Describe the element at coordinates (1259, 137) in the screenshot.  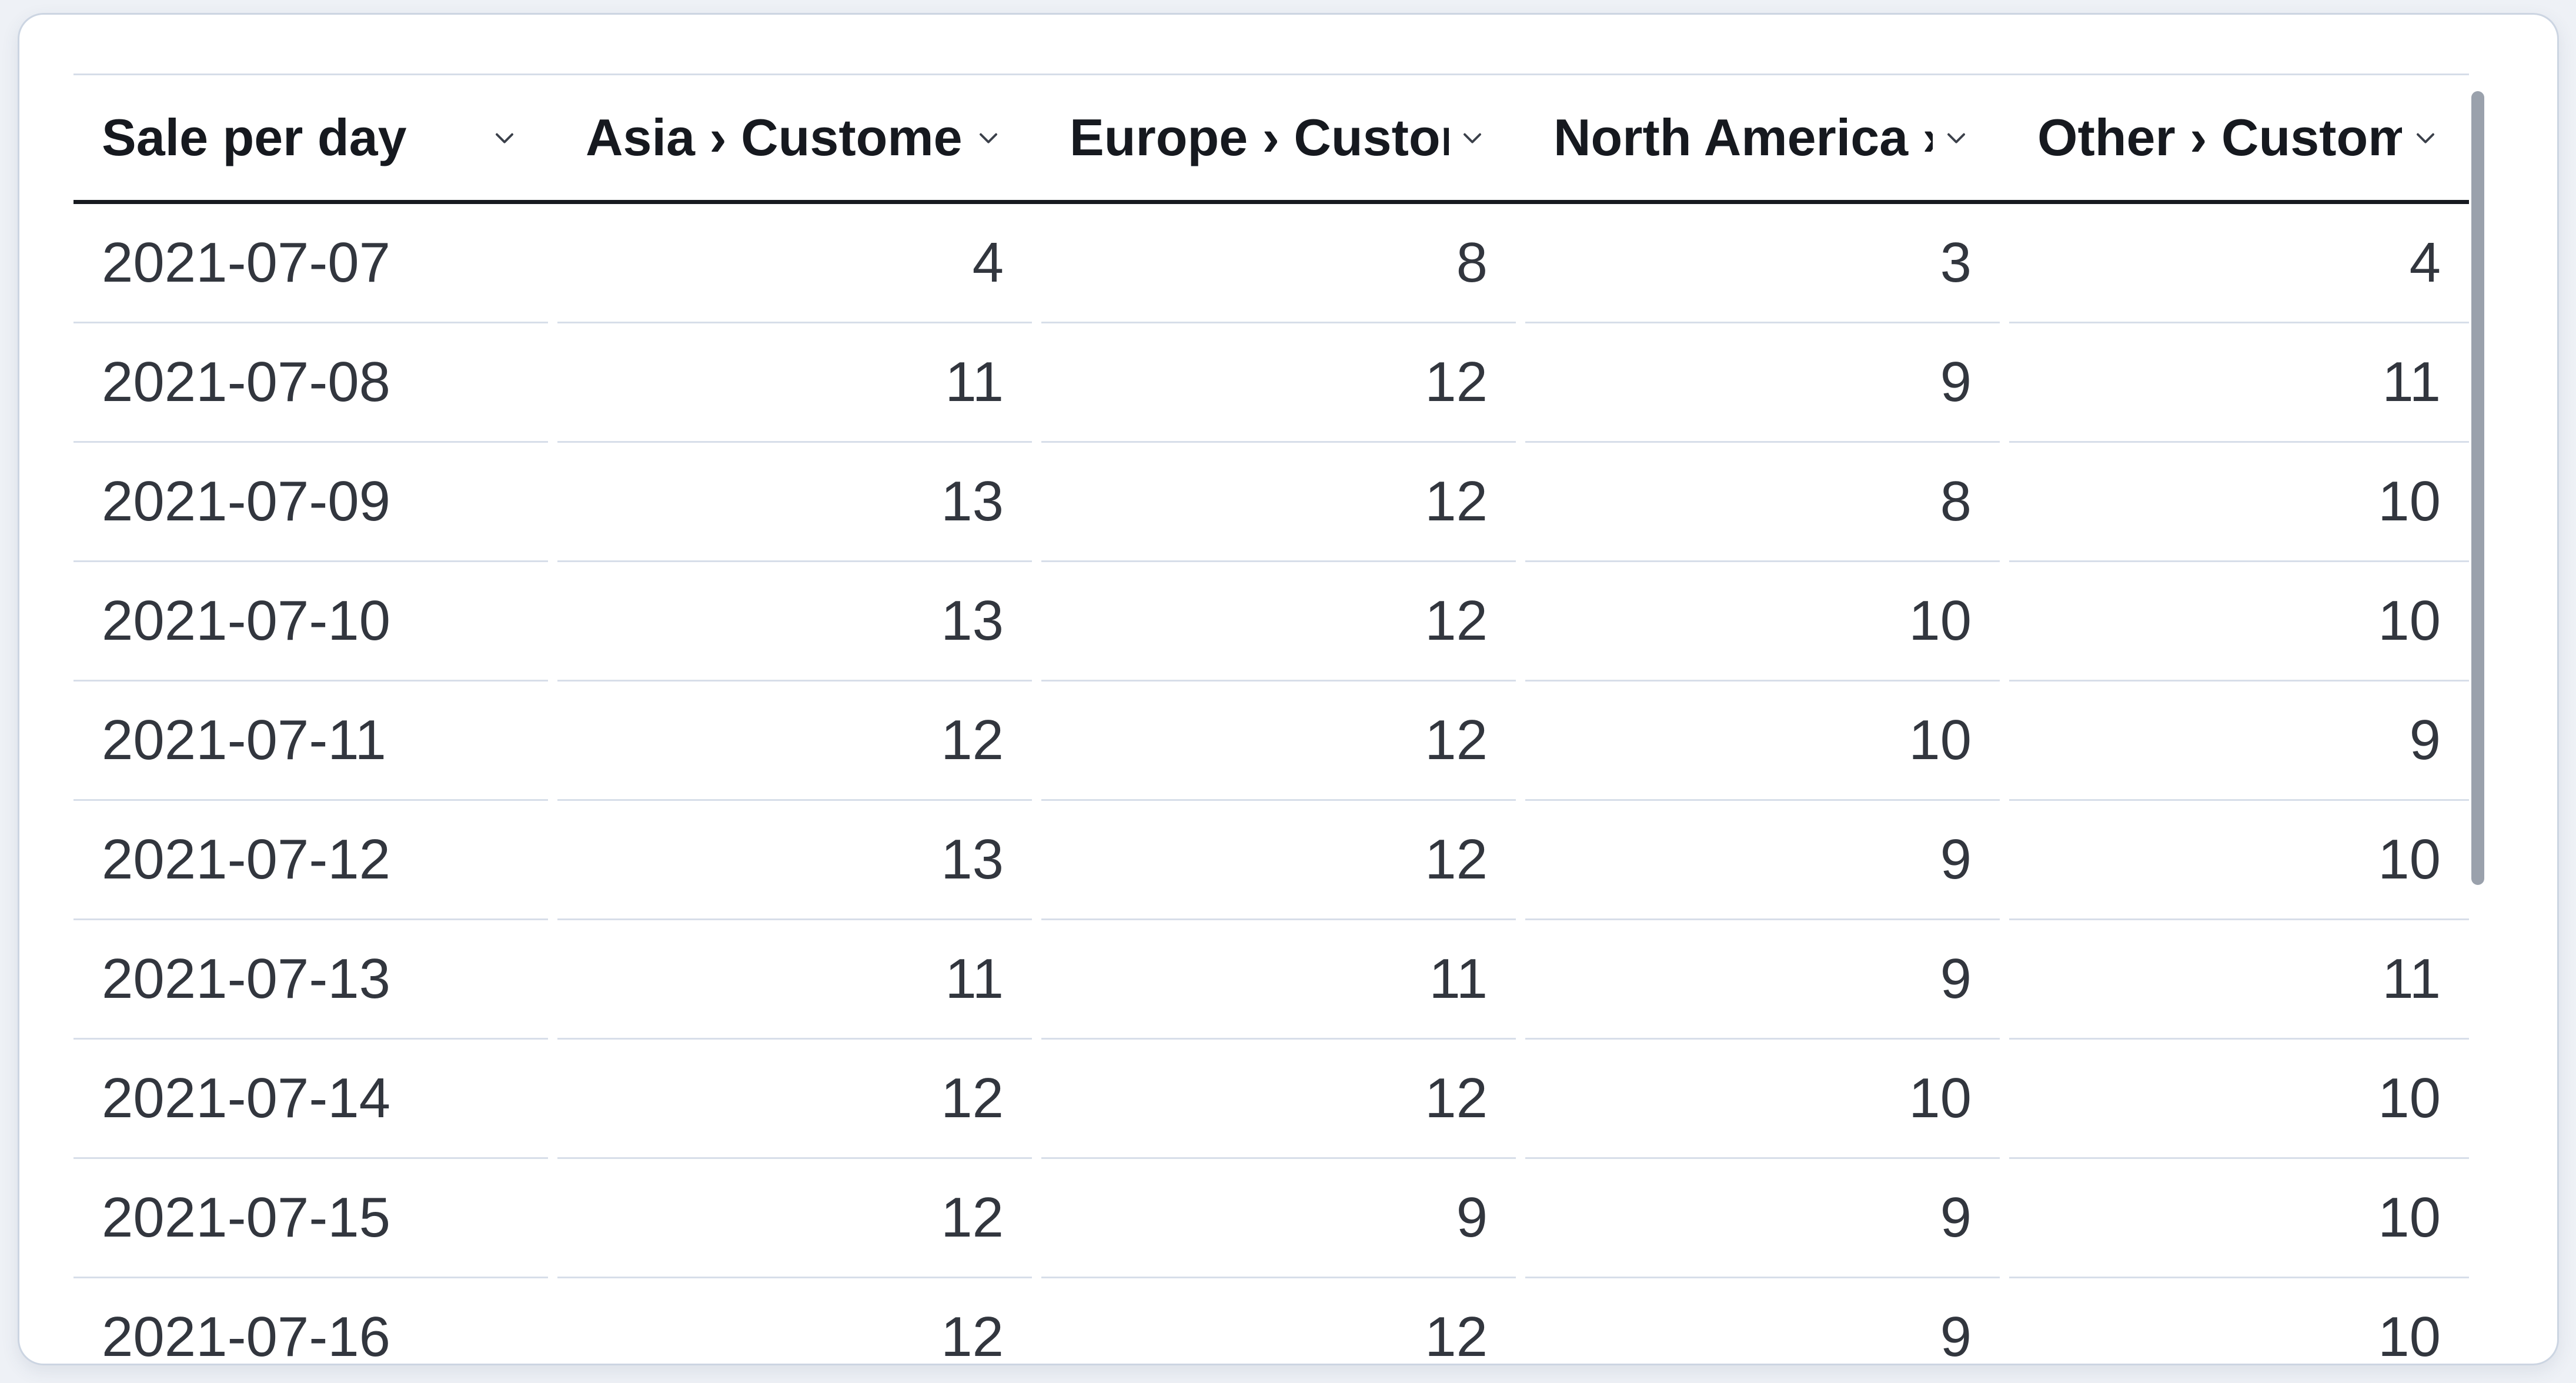
I see `column-header-label: Europe › Customers` at that location.